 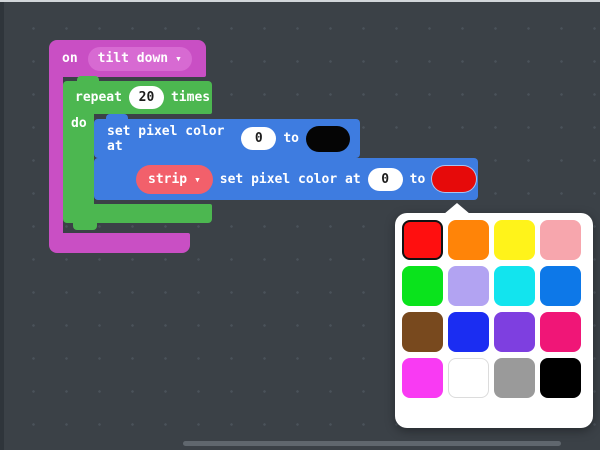 What do you see at coordinates (514, 378) in the screenshot?
I see `color-swatch-gray` at bounding box center [514, 378].